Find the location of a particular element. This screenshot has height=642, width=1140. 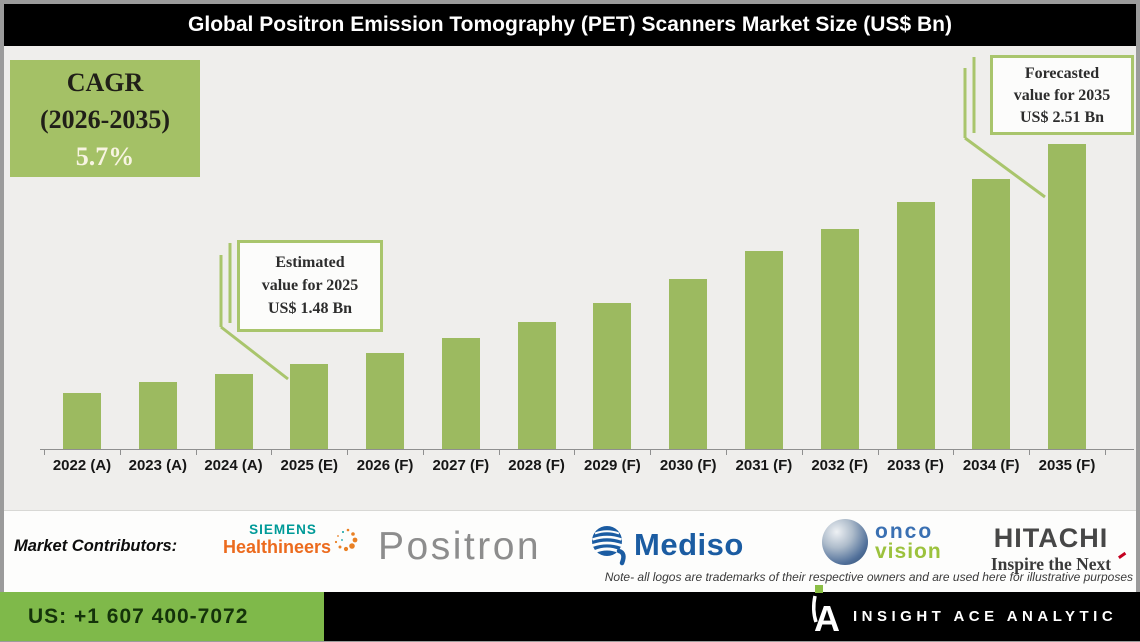

mediso-logo: Mediso is located at coordinates (667, 545).